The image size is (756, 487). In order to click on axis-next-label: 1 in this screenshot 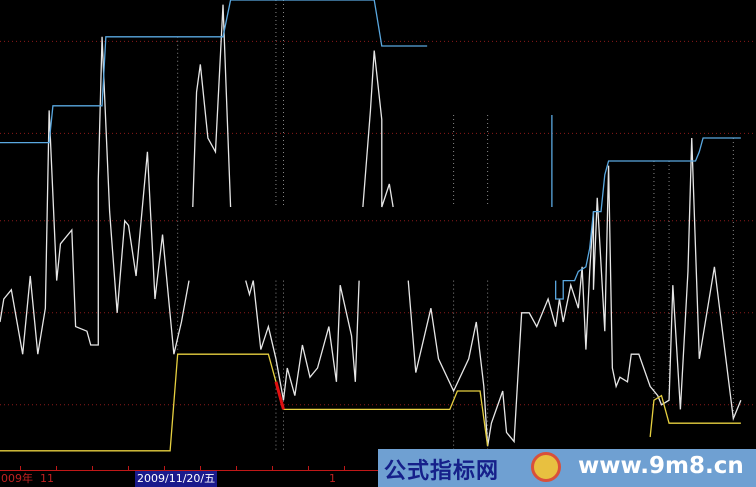, I will do `click(332, 478)`.